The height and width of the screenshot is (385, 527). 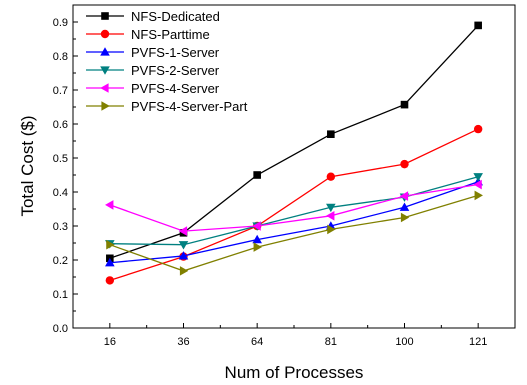 What do you see at coordinates (60, 23) in the screenshot?
I see `y-tick-label: 0.9` at bounding box center [60, 23].